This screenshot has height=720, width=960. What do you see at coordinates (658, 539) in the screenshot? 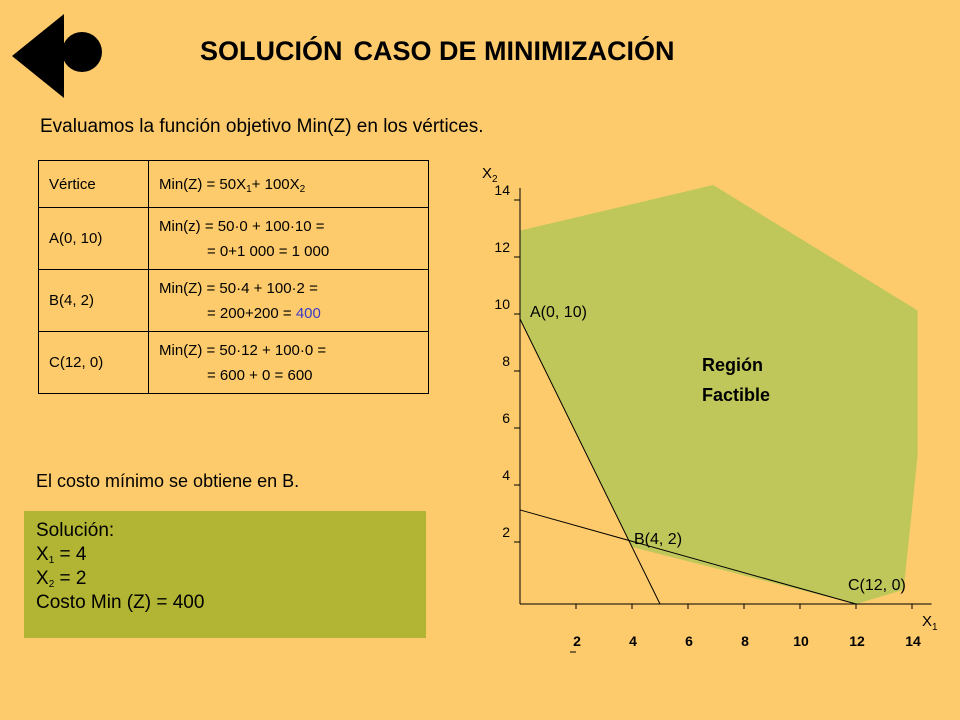
I see `vertex-label: B(4, 2)` at bounding box center [658, 539].